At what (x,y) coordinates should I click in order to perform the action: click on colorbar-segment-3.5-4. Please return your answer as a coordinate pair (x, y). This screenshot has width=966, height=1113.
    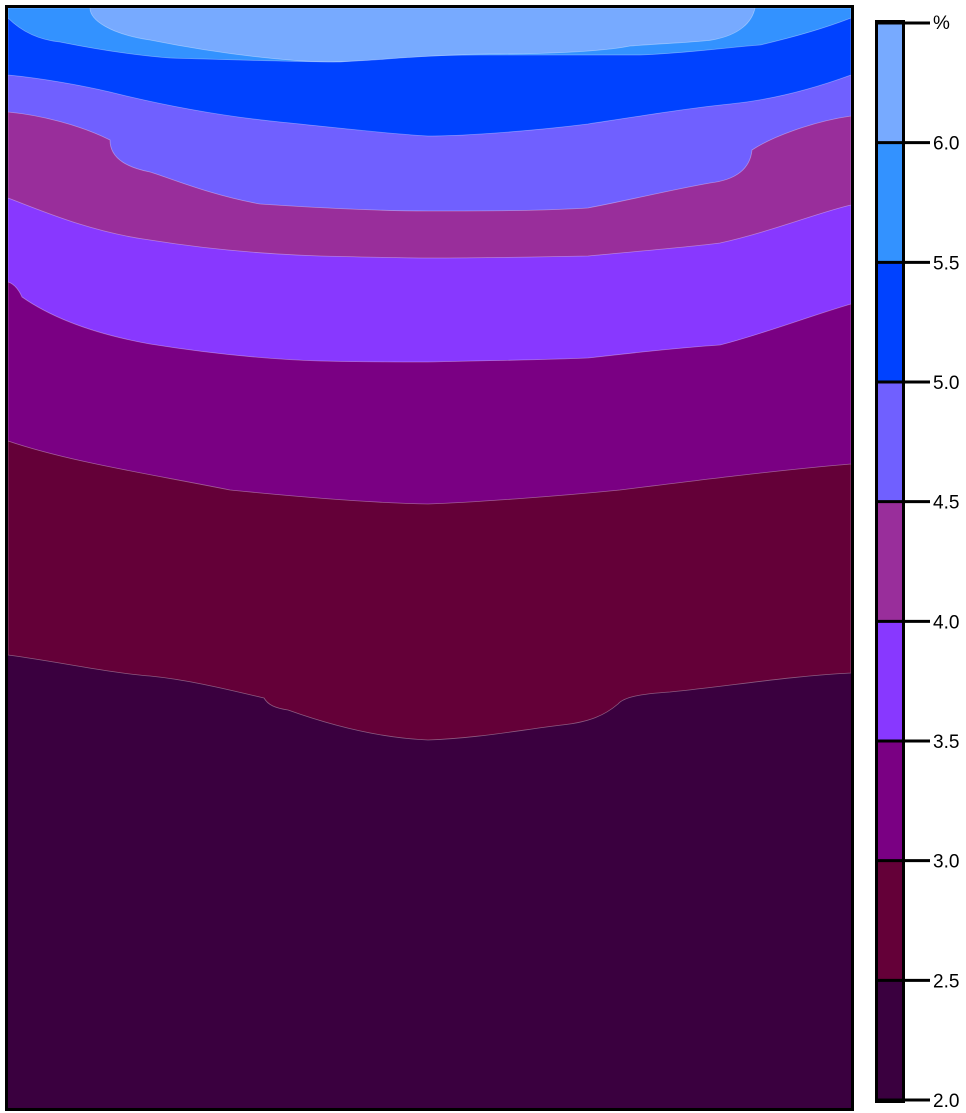
    Looking at the image, I should click on (890, 681).